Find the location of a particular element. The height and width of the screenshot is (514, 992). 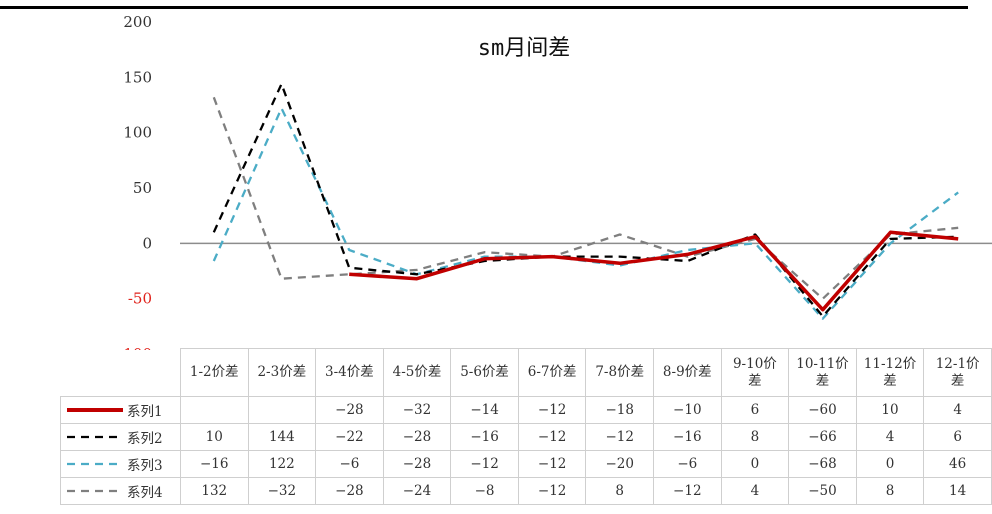

x-tick-label: 3-4价差 is located at coordinates (349, 372).